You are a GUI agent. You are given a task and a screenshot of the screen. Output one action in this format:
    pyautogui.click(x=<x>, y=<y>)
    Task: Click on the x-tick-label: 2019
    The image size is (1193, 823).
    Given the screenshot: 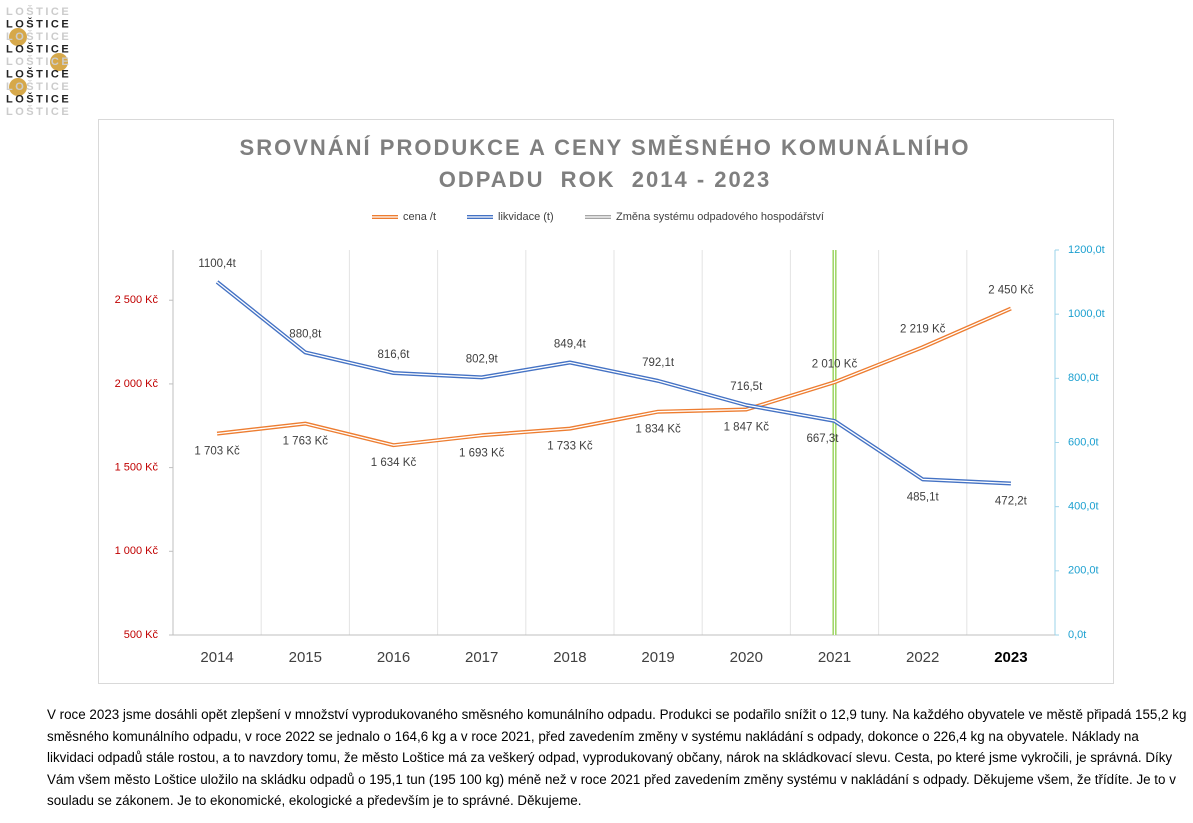 What is the action you would take?
    pyautogui.click(x=657, y=657)
    